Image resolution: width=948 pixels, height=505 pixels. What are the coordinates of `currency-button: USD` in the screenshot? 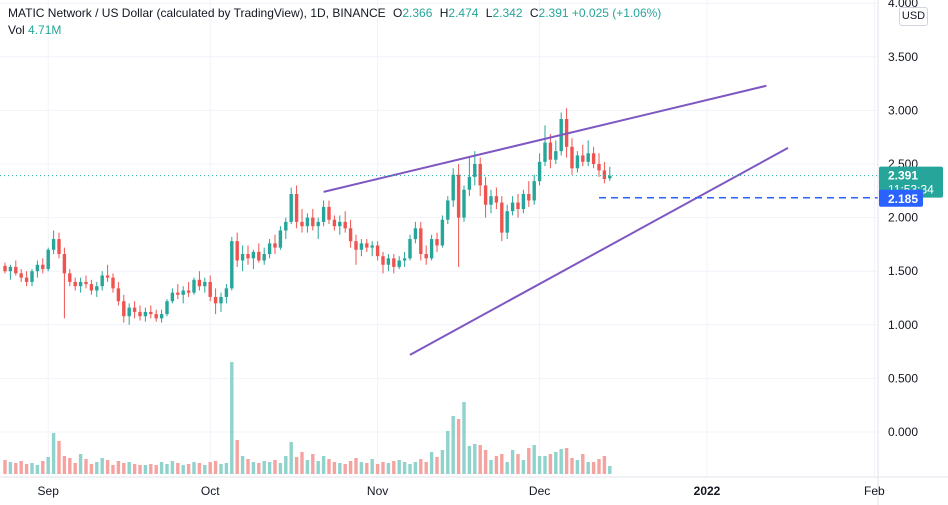 It's located at (913, 16).